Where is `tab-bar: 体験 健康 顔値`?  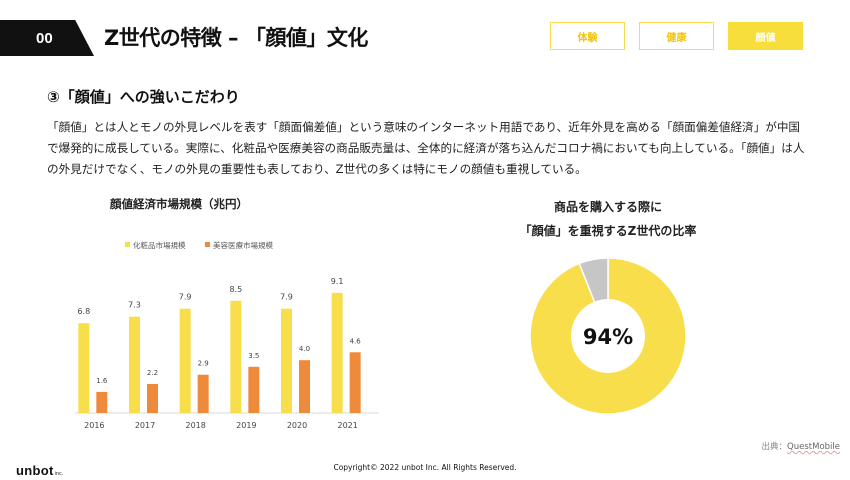
tab-bar: 体験 健康 顔値 is located at coordinates (676, 36).